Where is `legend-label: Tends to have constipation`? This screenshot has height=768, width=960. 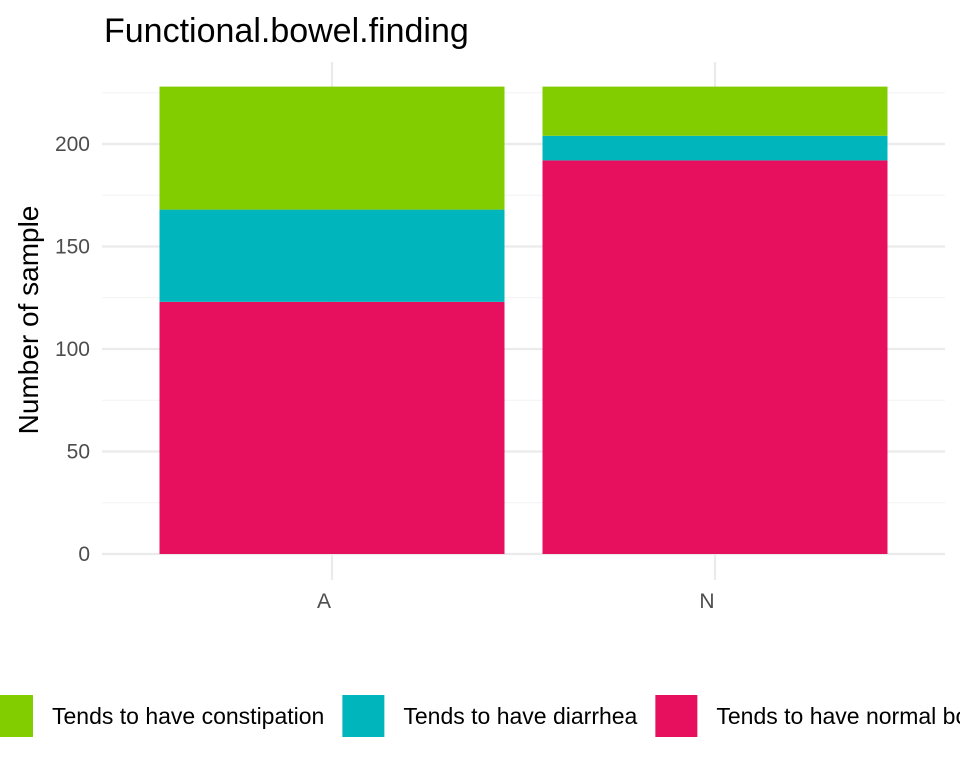
legend-label: Tends to have constipation is located at coordinates (188, 716).